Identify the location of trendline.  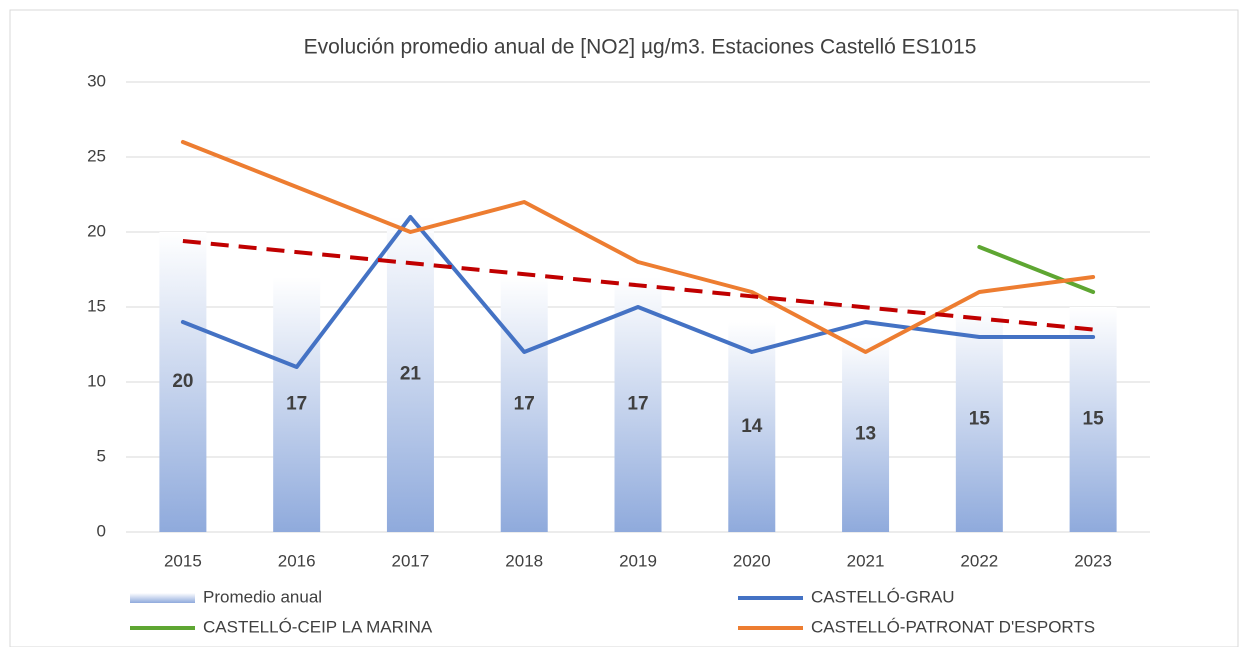
(638, 285).